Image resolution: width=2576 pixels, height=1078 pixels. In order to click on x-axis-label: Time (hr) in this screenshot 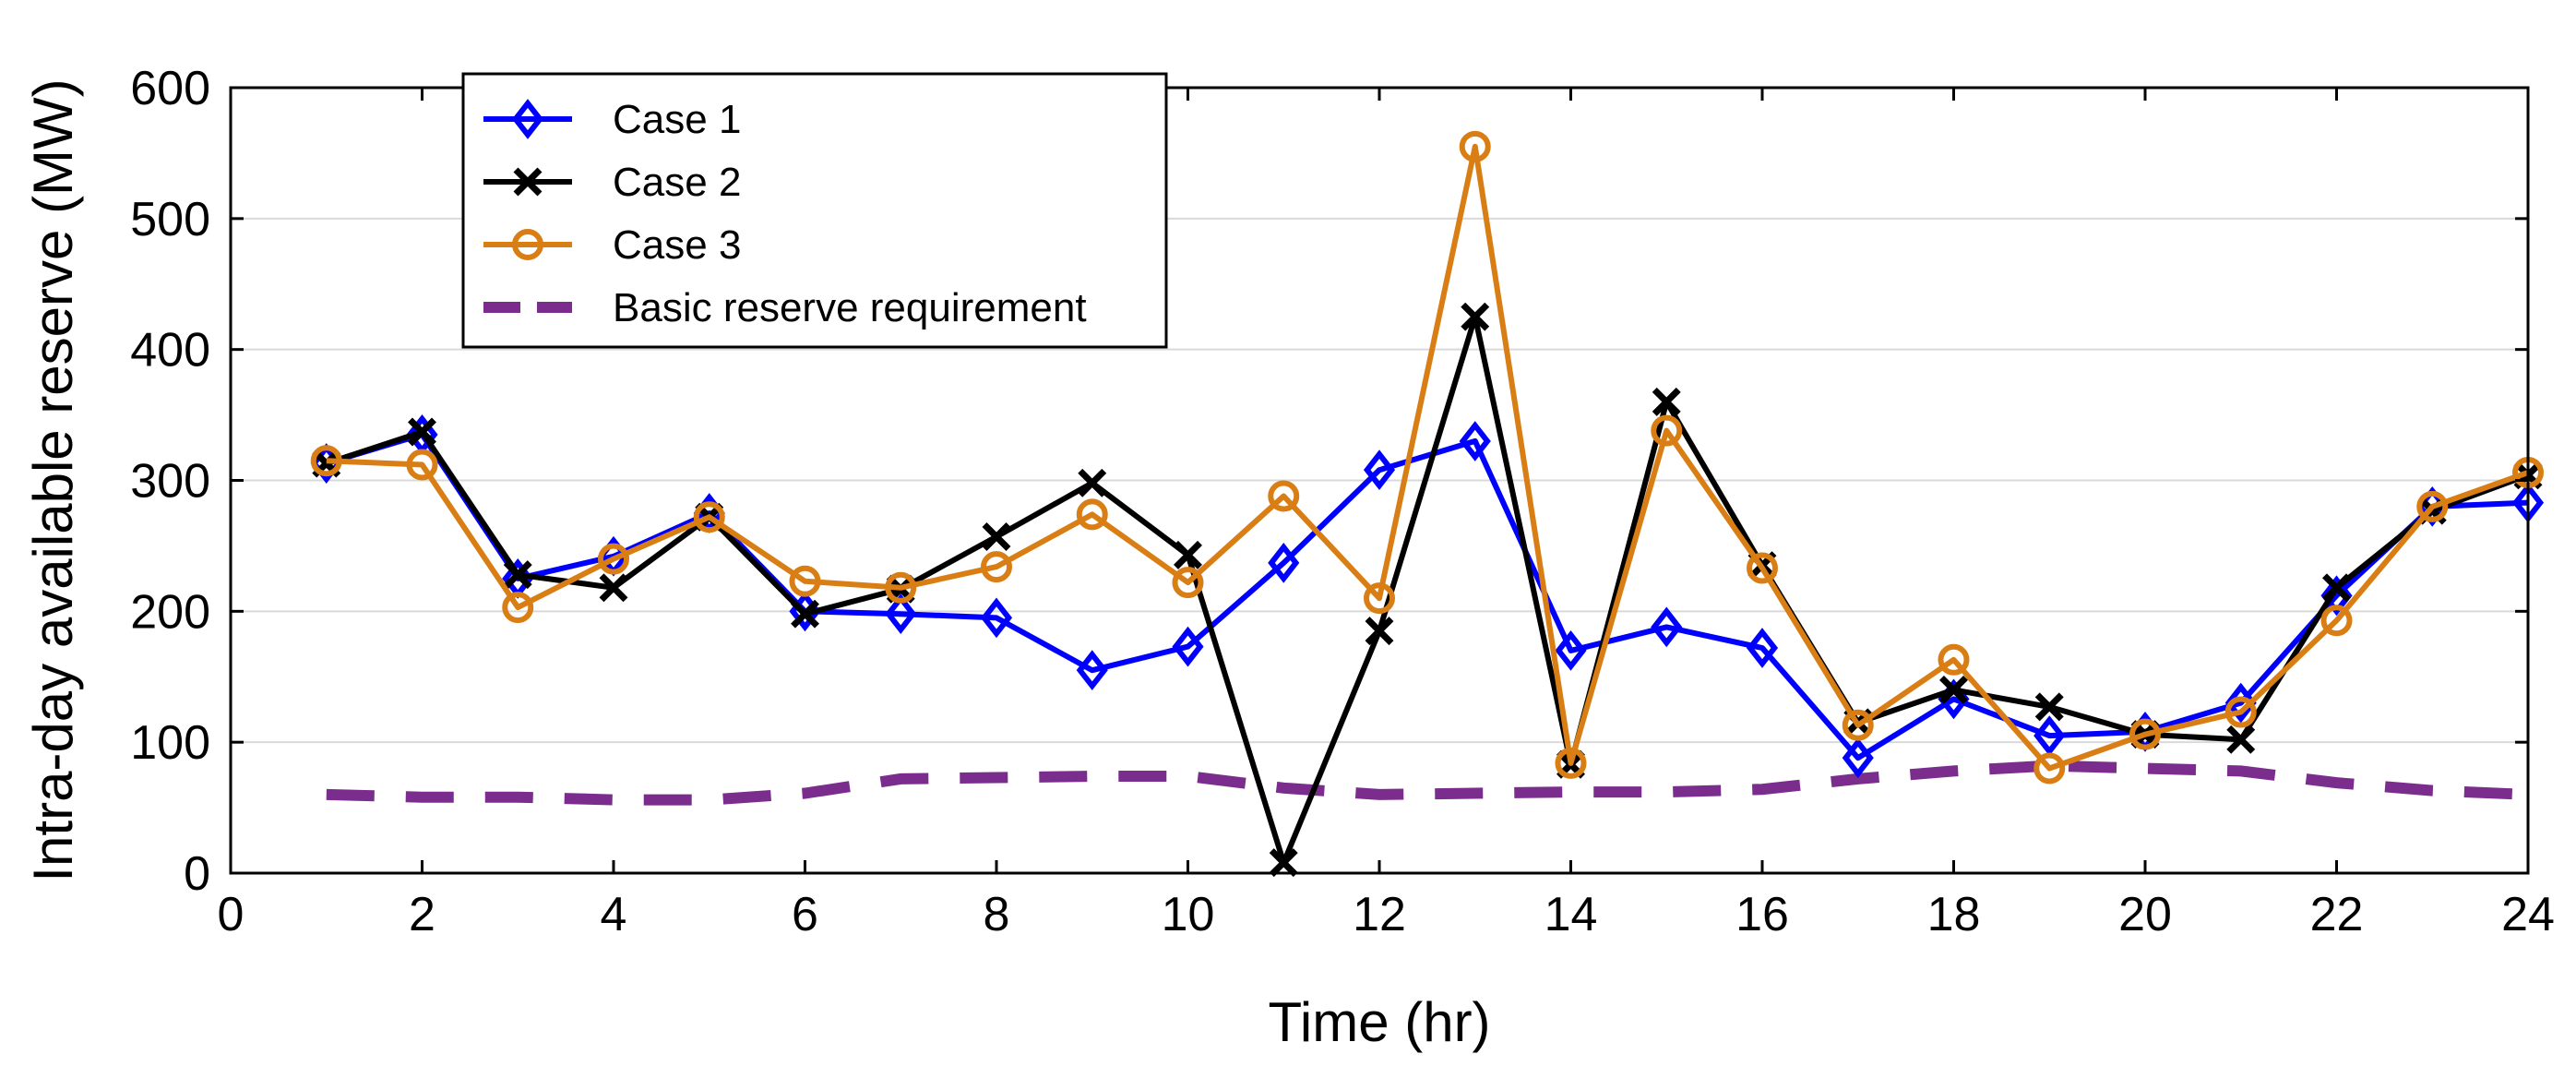, I will do `click(1379, 1022)`.